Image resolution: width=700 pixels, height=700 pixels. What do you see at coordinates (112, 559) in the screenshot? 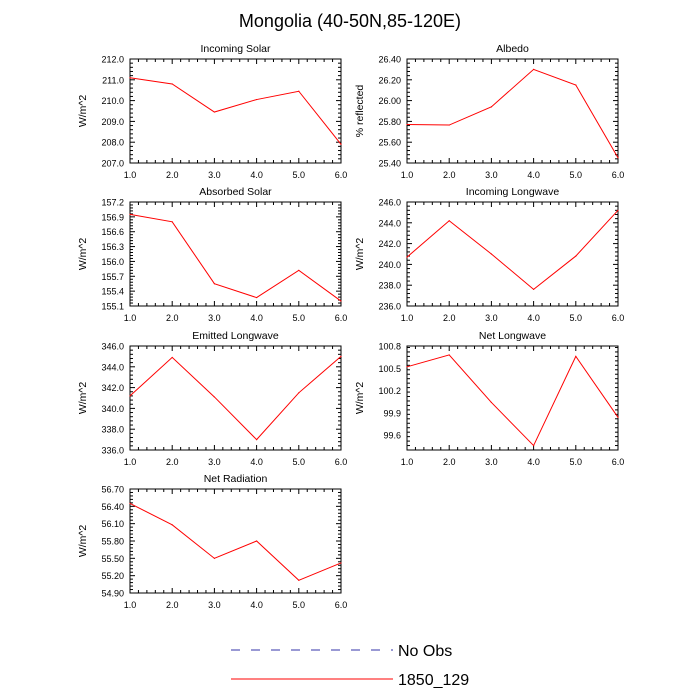
I see `y-tick-label: 55.50` at bounding box center [112, 559].